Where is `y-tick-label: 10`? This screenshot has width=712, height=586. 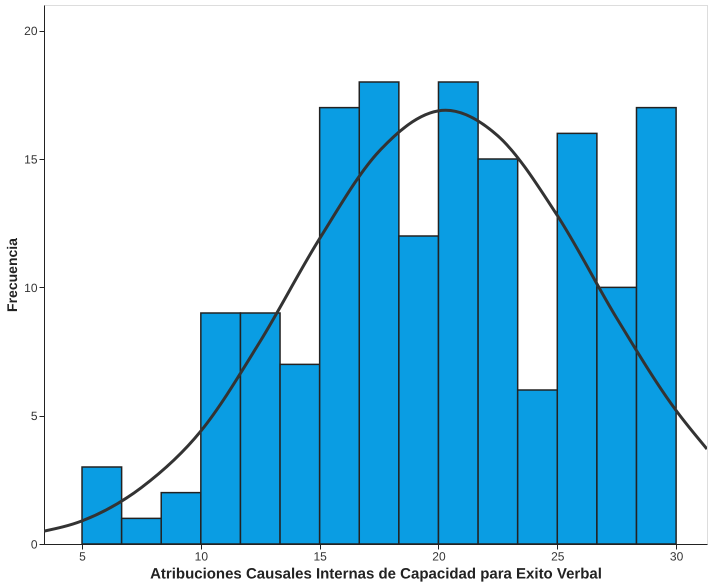 y-tick-label: 10 is located at coordinates (31, 287).